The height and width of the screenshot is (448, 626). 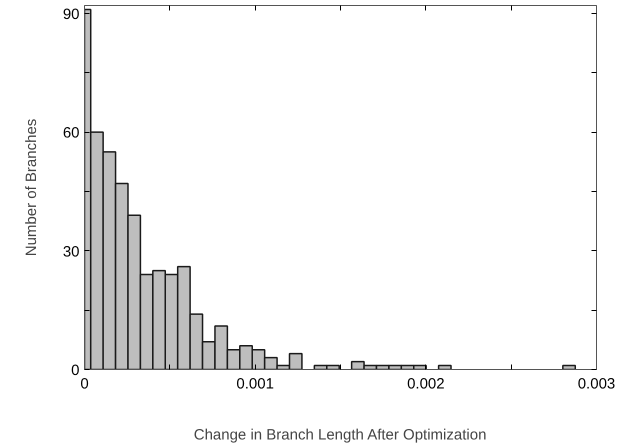 I want to click on x-tick-label: 0.003, so click(x=597, y=384).